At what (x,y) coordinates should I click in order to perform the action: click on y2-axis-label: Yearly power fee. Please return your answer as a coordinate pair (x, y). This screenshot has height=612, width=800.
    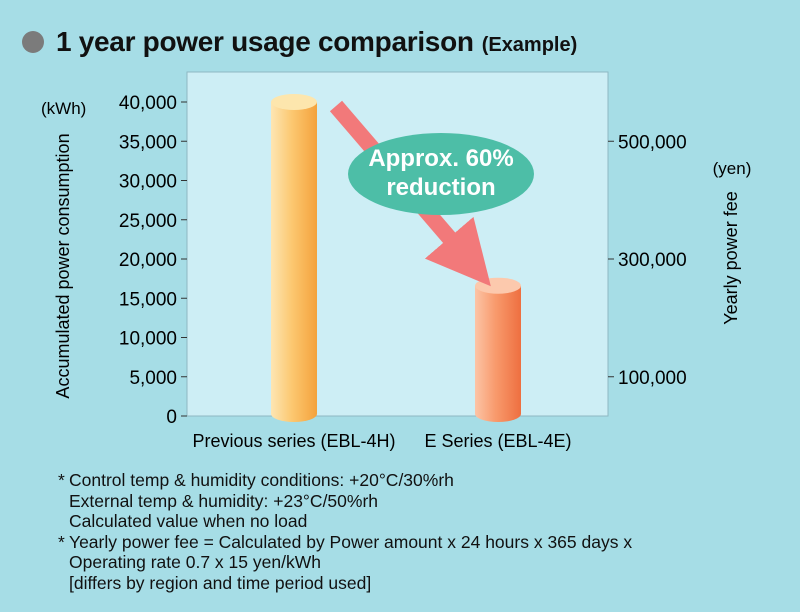
    Looking at the image, I should click on (731, 257).